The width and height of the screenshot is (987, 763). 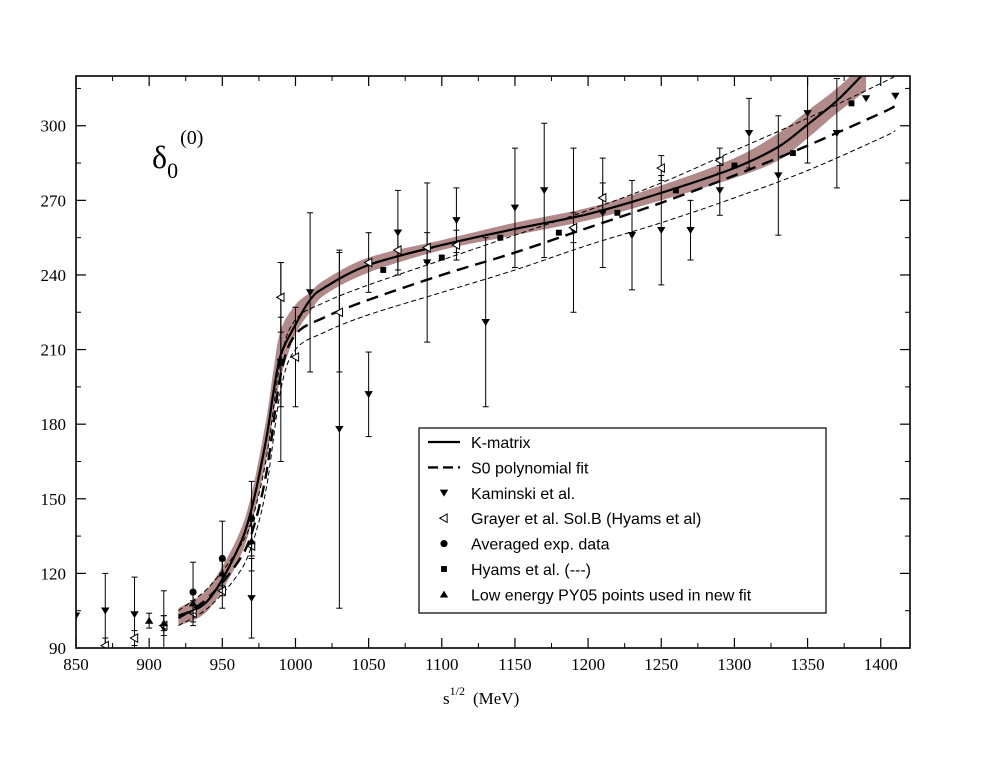 I want to click on legend-item: S0 polynomial fit, so click(x=508, y=468).